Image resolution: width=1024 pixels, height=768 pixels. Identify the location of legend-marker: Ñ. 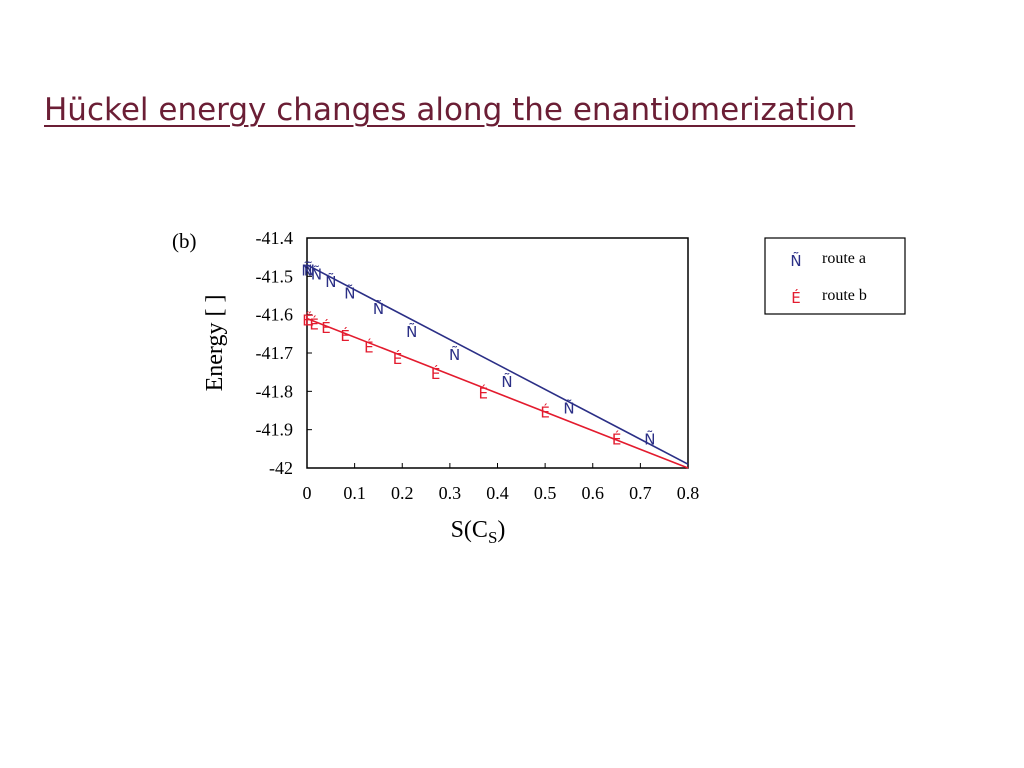
(795, 260).